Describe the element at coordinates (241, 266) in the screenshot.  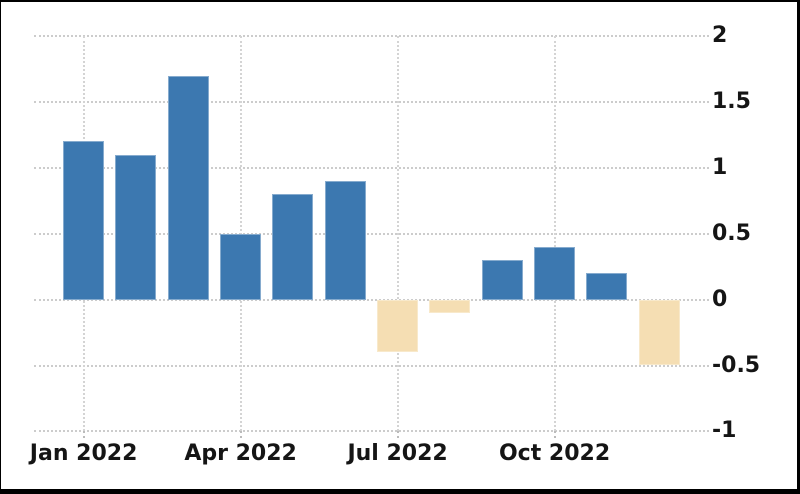
I see `bar-apr-2022` at that location.